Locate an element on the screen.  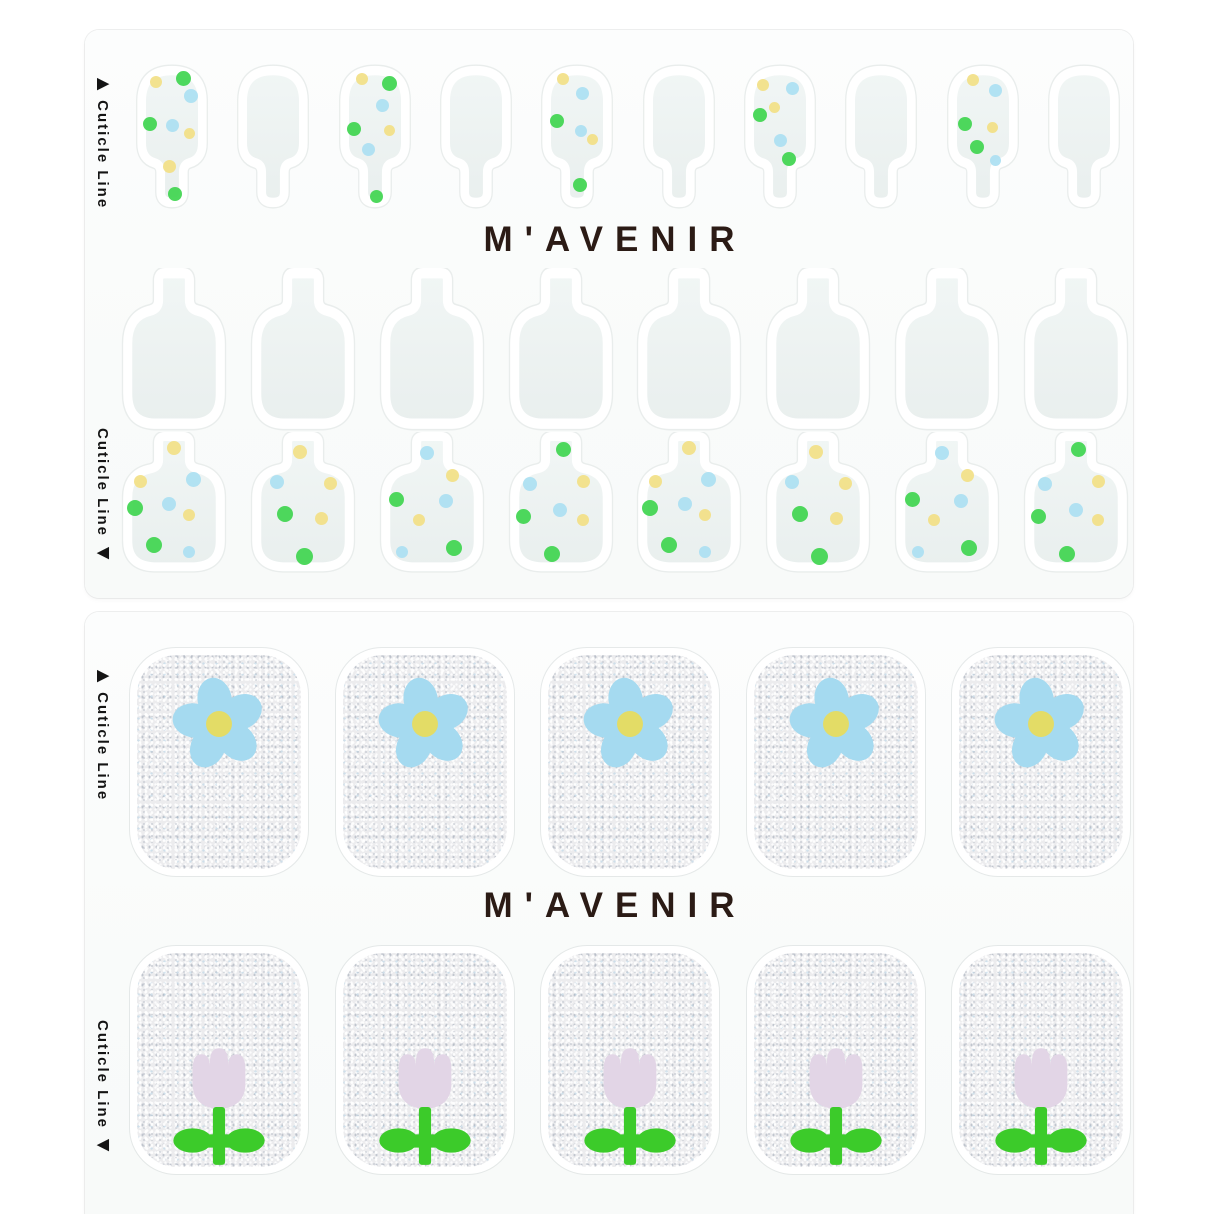
brand-logo: M'AVENIR is located at coordinates (615, 905).